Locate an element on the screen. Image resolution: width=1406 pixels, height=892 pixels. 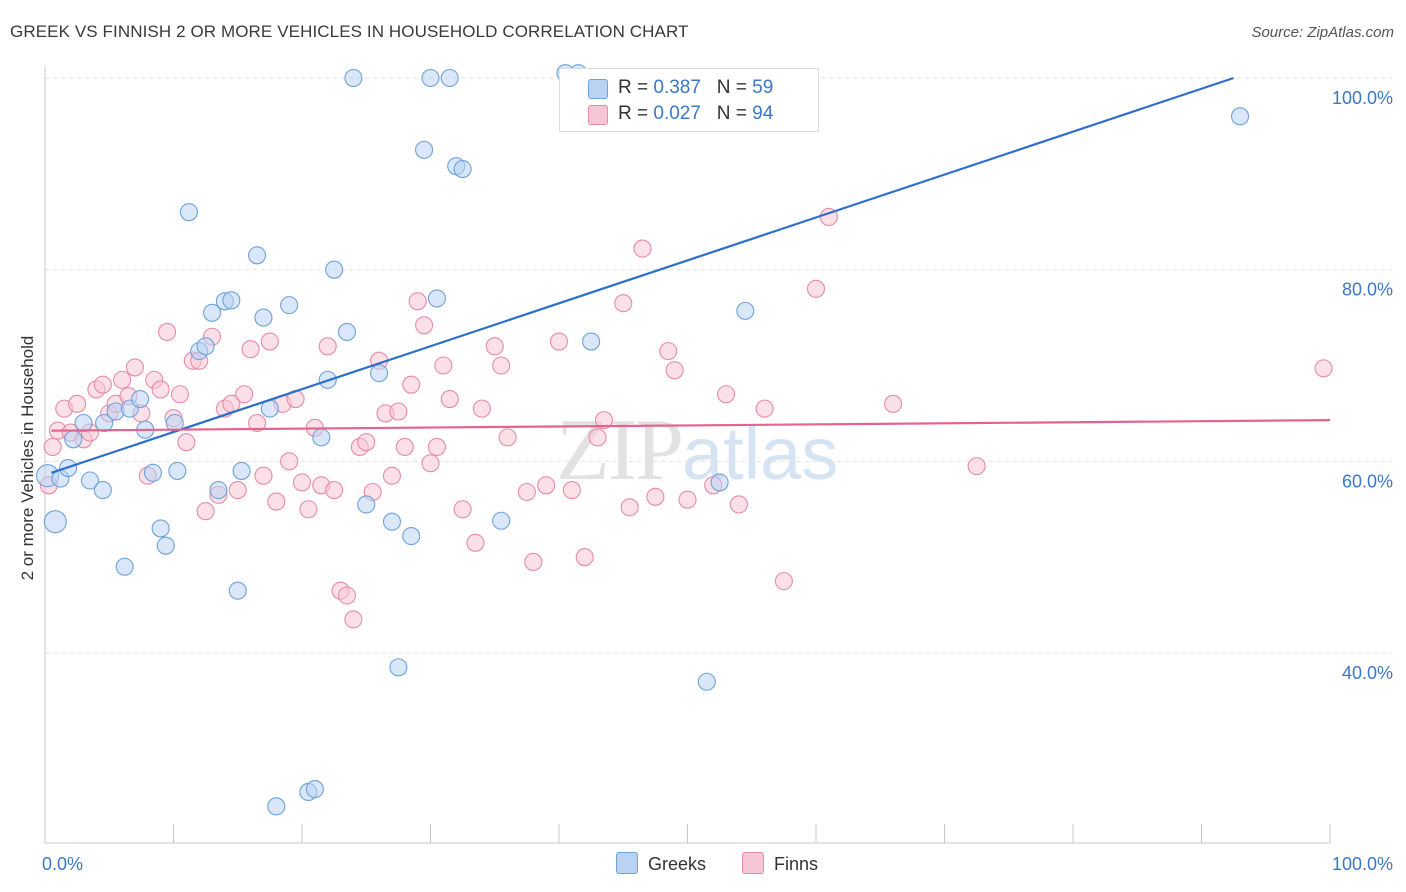
legend-text-finns: R = 0.027 N = 94 is located at coordinates (695, 114).